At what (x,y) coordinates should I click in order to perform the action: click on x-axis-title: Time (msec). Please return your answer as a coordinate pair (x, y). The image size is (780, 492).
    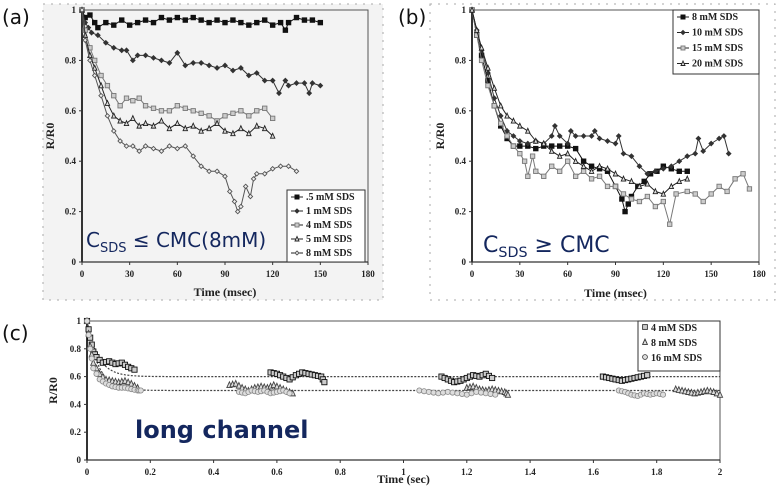
    Looking at the image, I should click on (225, 292).